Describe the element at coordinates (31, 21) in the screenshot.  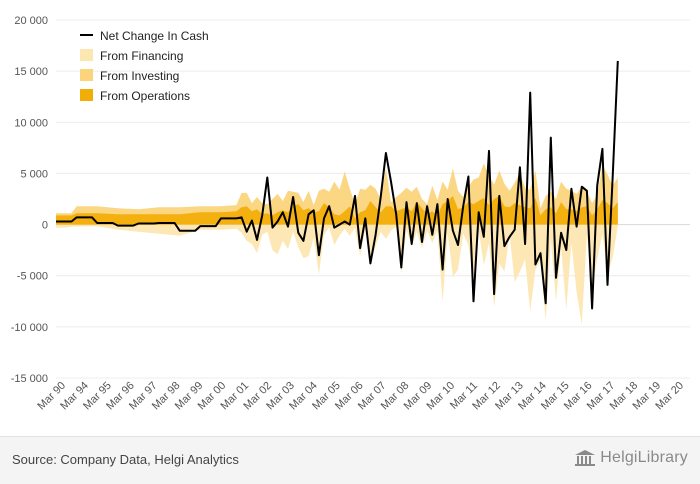
I see `y-tick-label: 20 000` at that location.